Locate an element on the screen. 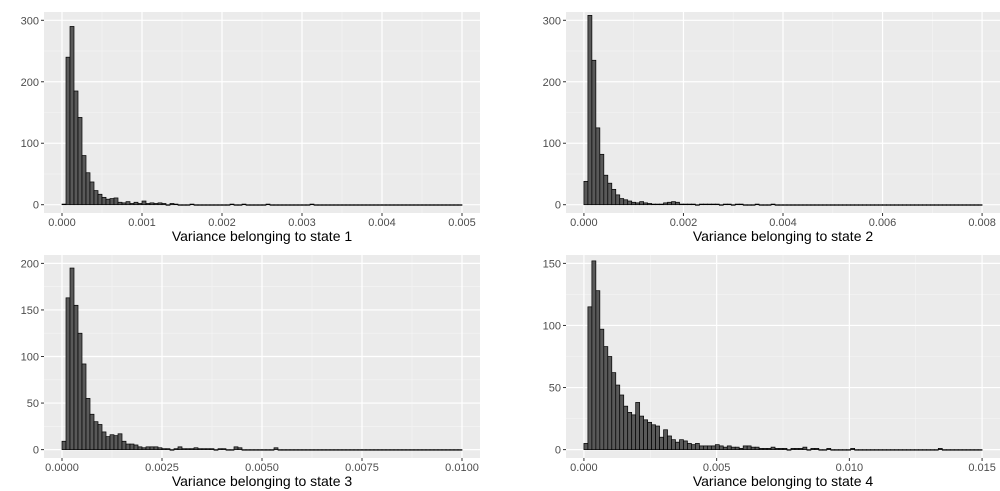 Image resolution: width=1000 pixels, height=491 pixels. x-axis-title: Variance belonging to state 3 is located at coordinates (262, 481).